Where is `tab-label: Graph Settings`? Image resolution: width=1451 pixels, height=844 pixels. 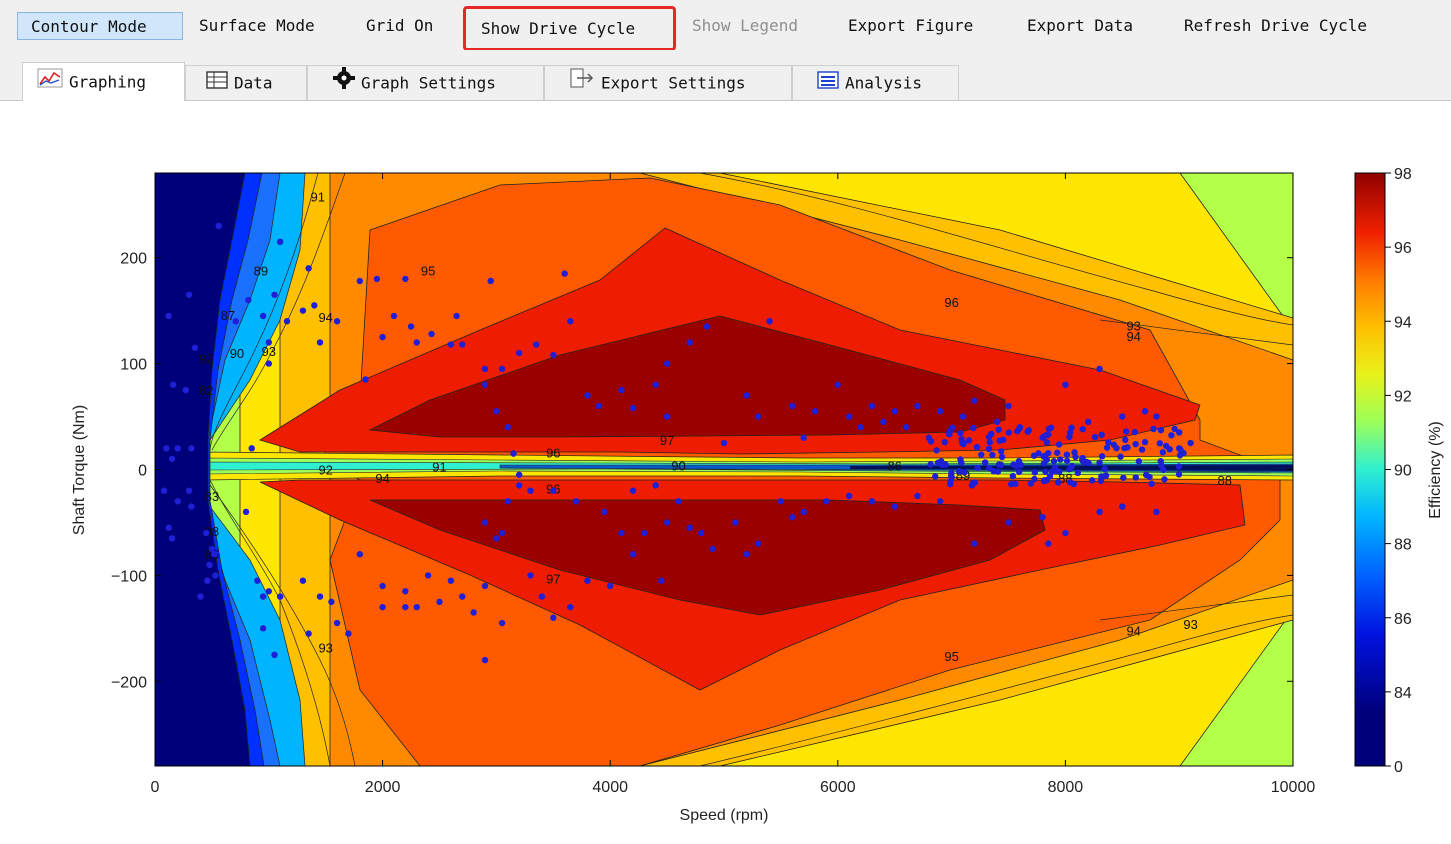 tab-label: Graph Settings is located at coordinates (428, 83).